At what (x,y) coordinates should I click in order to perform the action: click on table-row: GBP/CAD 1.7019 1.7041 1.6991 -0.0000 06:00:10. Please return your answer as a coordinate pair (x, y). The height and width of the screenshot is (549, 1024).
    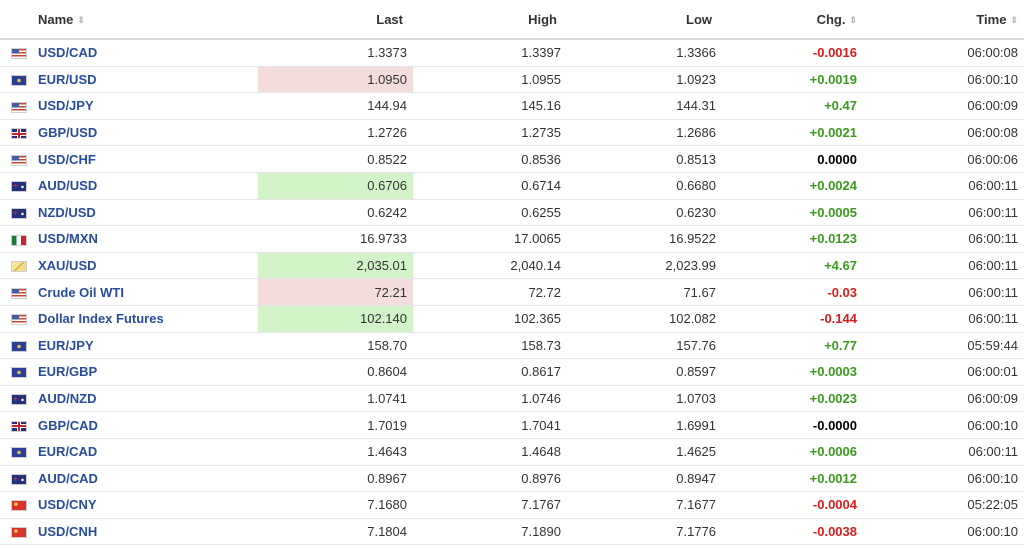
    Looking at the image, I should click on (512, 425).